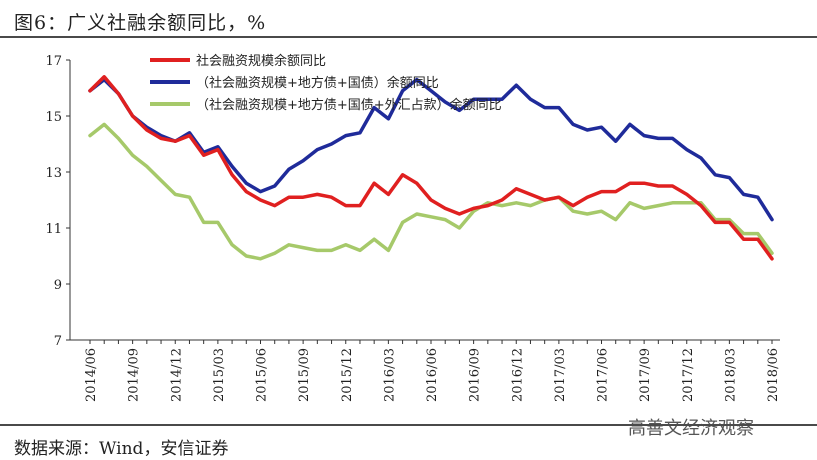 Image resolution: width=817 pixels, height=460 pixels. Describe the element at coordinates (304, 375) in the screenshot. I see `x-tick-label: 2015/09` at that location.